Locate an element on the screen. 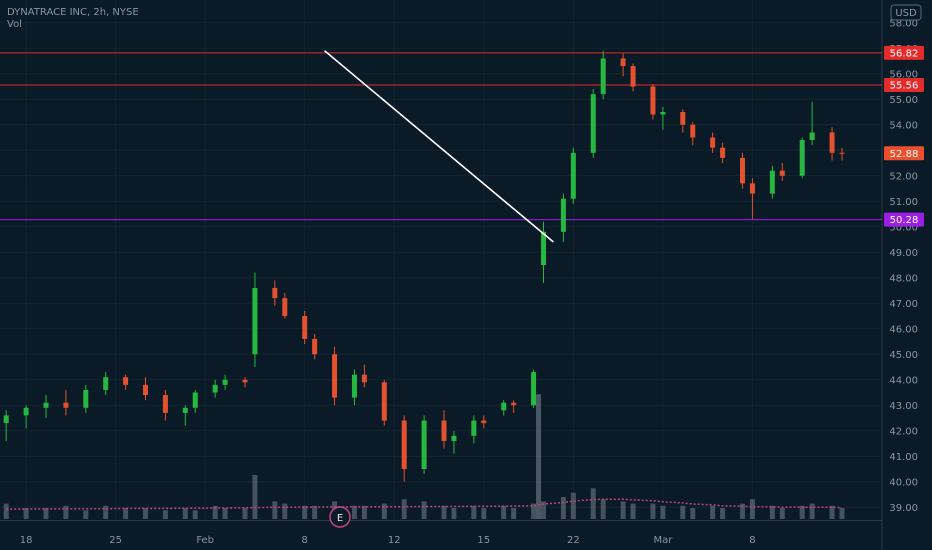  price-tick-label: 55.00 is located at coordinates (903, 100).